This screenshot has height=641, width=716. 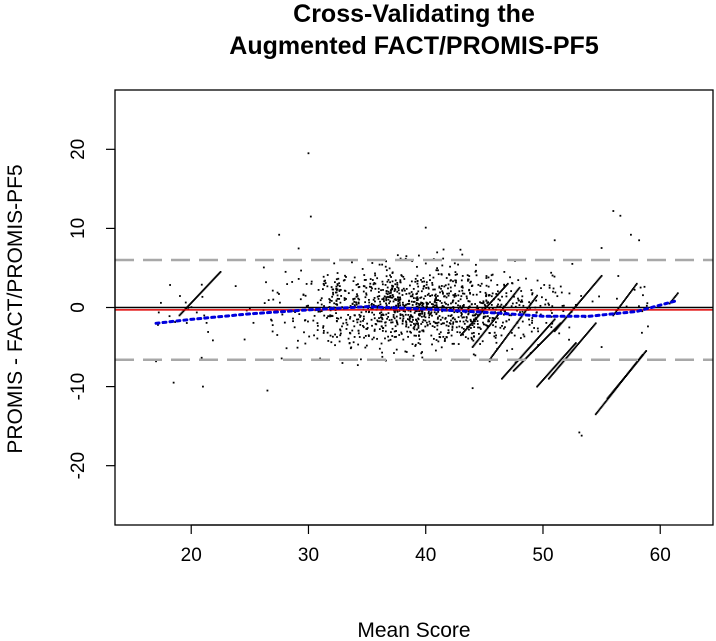 I want to click on y-tick-label: -20, so click(x=78, y=465).